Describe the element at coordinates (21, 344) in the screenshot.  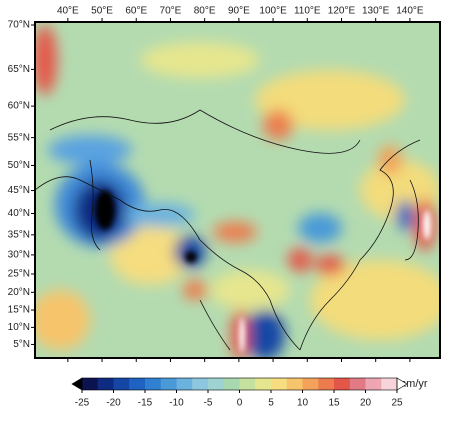
I see `y-tick-label: 5°N` at that location.